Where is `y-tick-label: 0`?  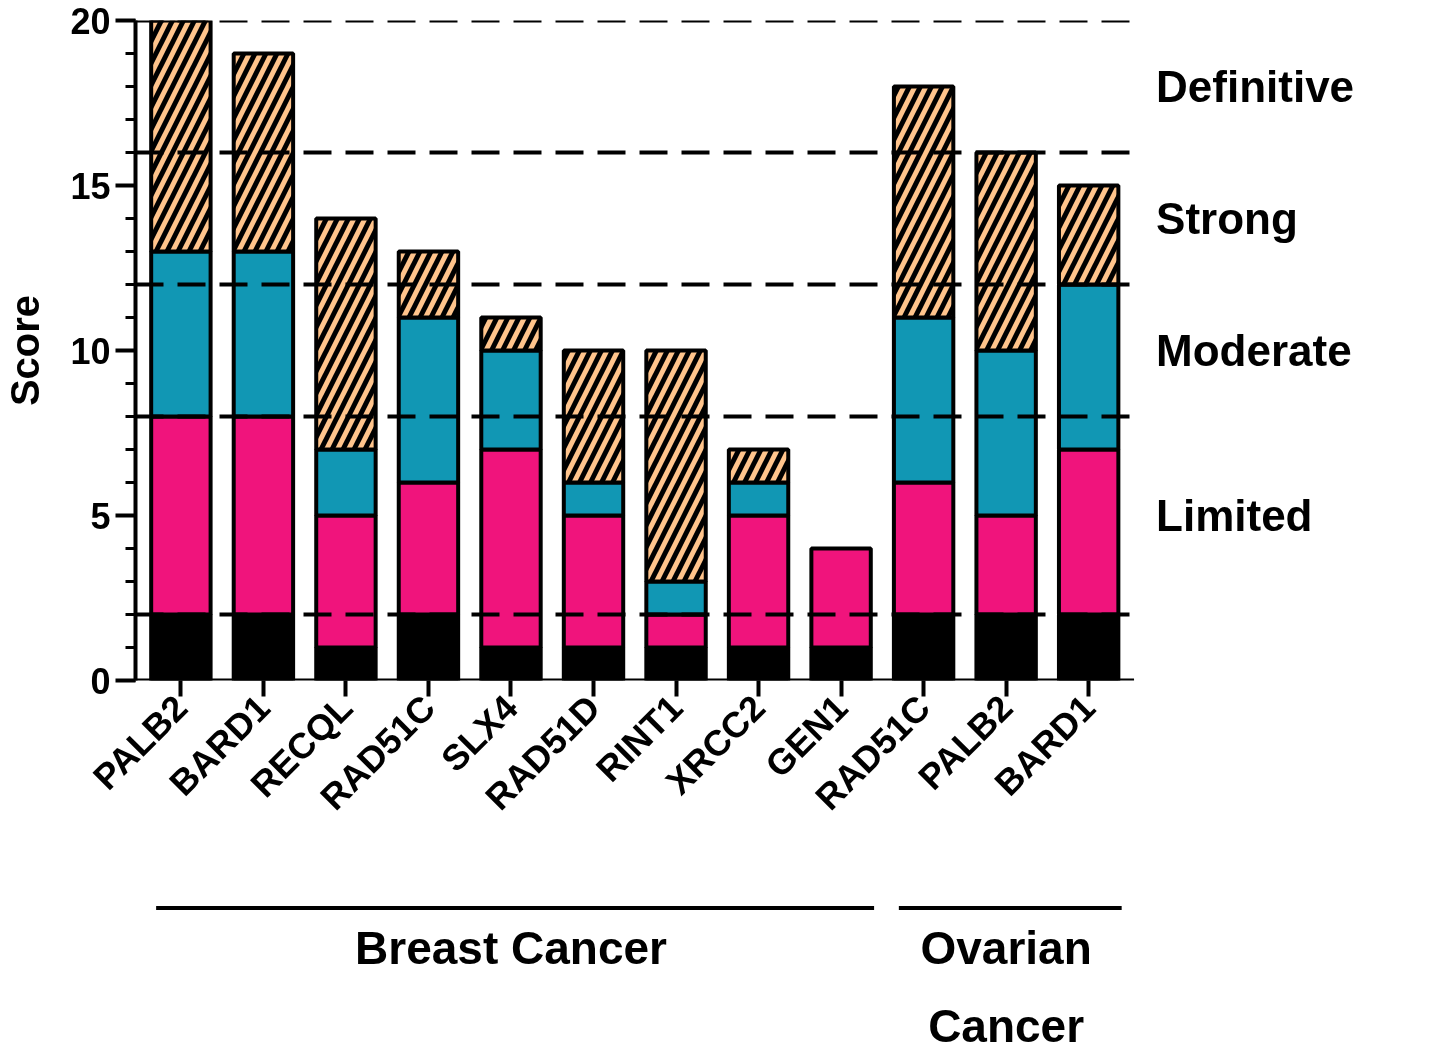
y-tick-label: 0 is located at coordinates (100, 681).